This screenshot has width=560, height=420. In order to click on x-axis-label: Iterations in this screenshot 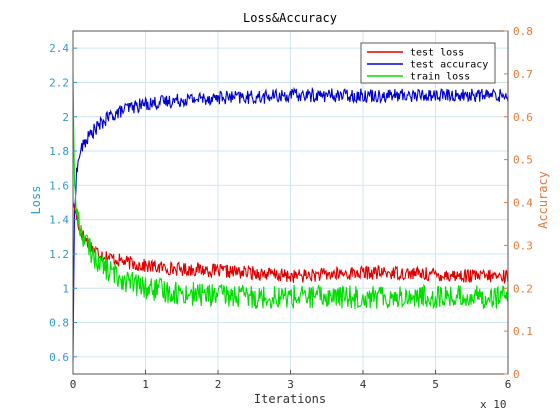, I will do `click(290, 399)`.